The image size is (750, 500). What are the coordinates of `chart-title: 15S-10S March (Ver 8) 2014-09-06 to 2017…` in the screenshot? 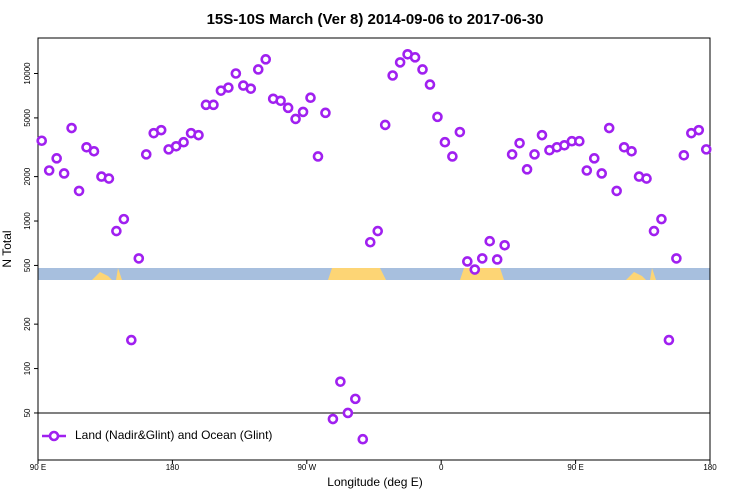 It's located at (375, 19).